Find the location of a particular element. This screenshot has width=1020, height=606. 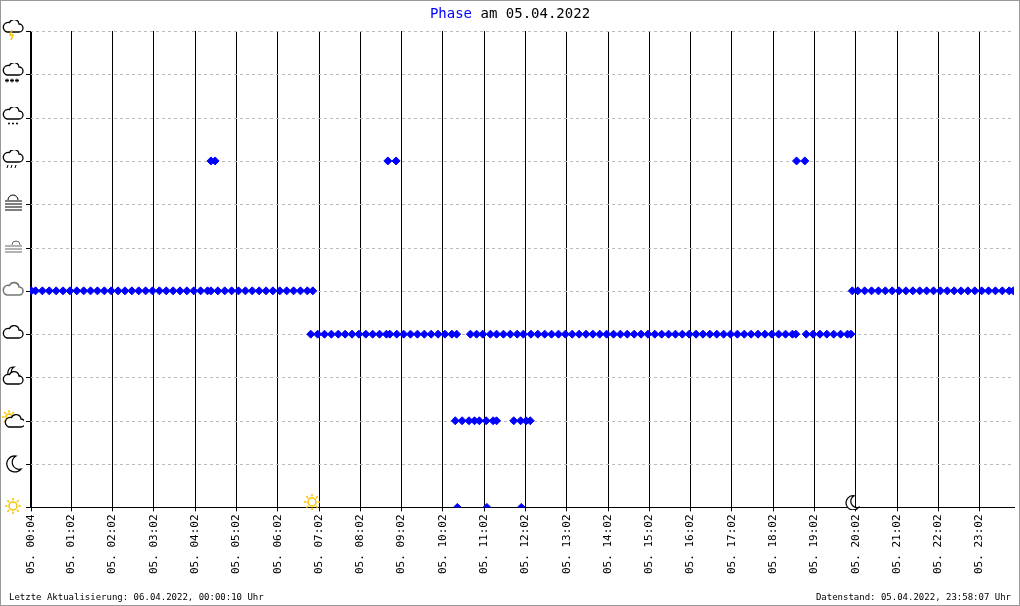

x-tick-label: 05. 06:02 is located at coordinates (277, 544).